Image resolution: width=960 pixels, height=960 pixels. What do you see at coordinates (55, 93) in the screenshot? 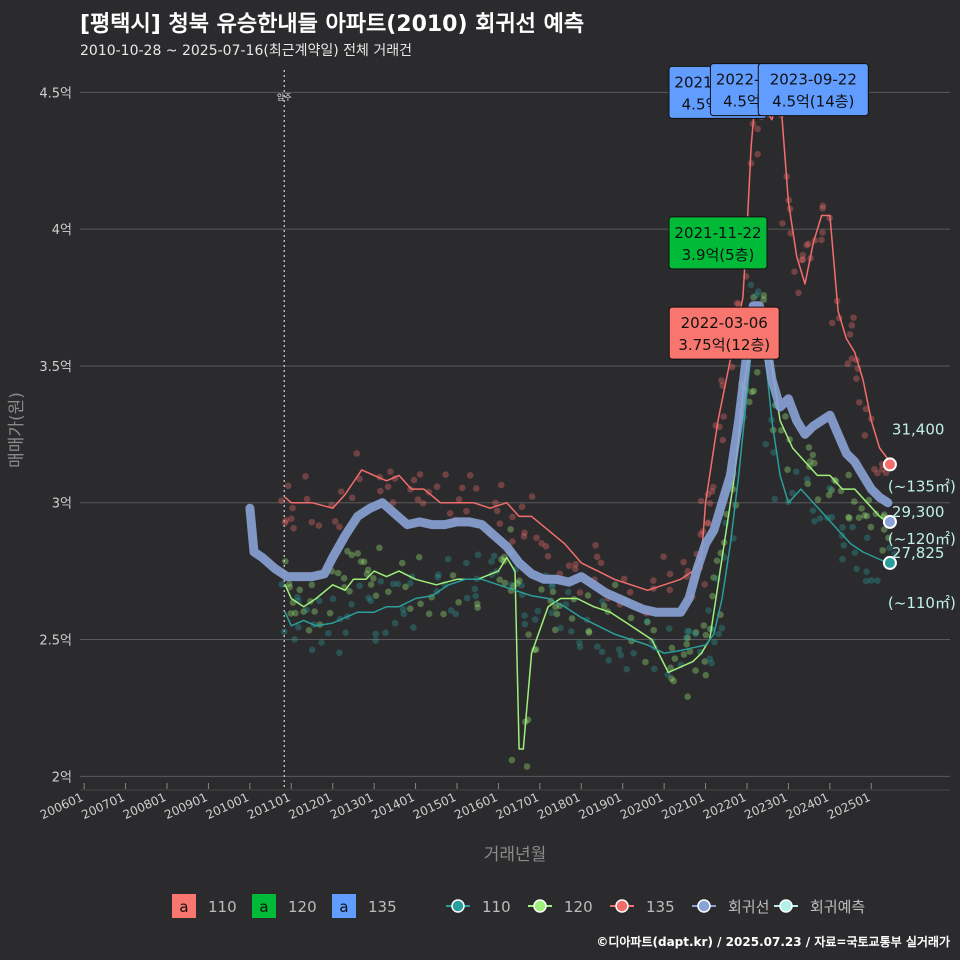
I see `y-tick-label: 4.5억` at bounding box center [55, 93].